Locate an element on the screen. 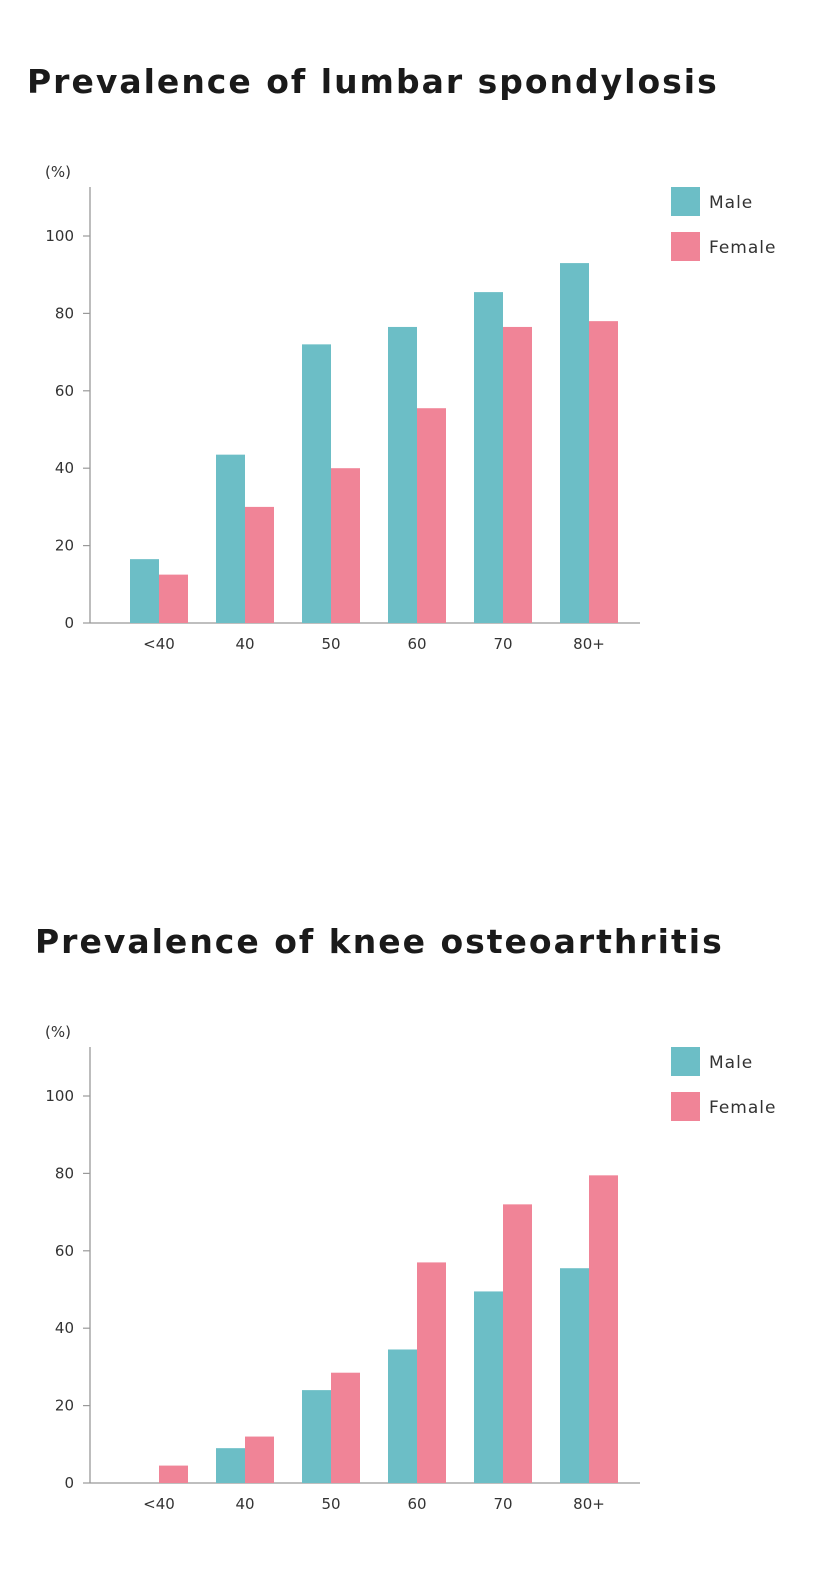  bar-male-<40 is located at coordinates (144, 591).